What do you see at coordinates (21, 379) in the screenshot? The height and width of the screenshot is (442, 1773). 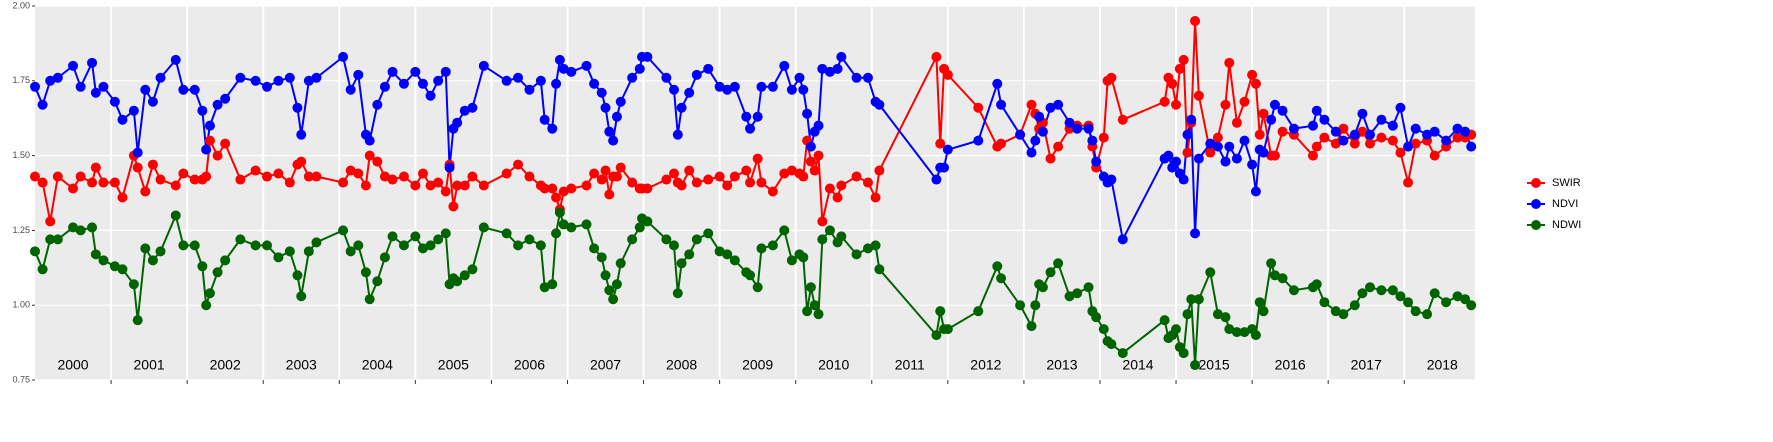 I see `y-tick-label: 0.75` at bounding box center [21, 379].